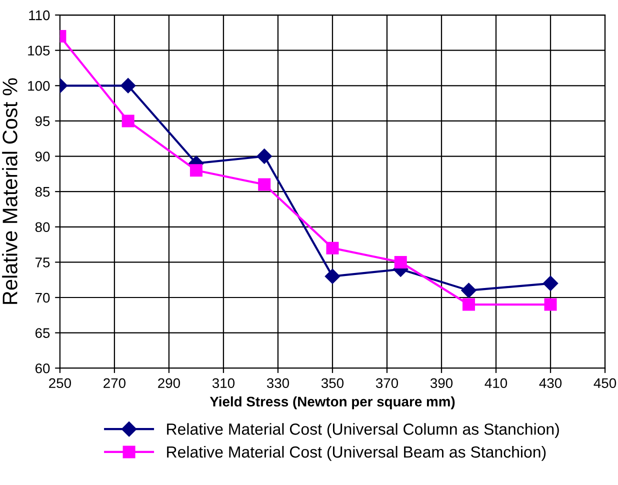  I want to click on x-tick-label: 430, so click(550, 383).